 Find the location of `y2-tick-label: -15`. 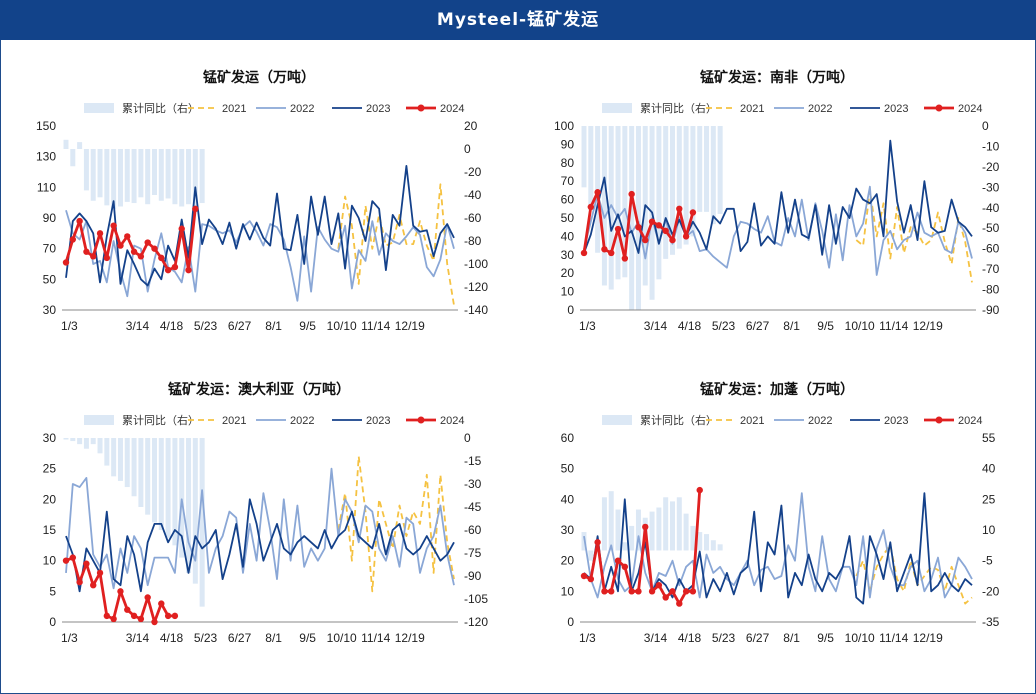

y2-tick-label: -15 is located at coordinates (473, 461).